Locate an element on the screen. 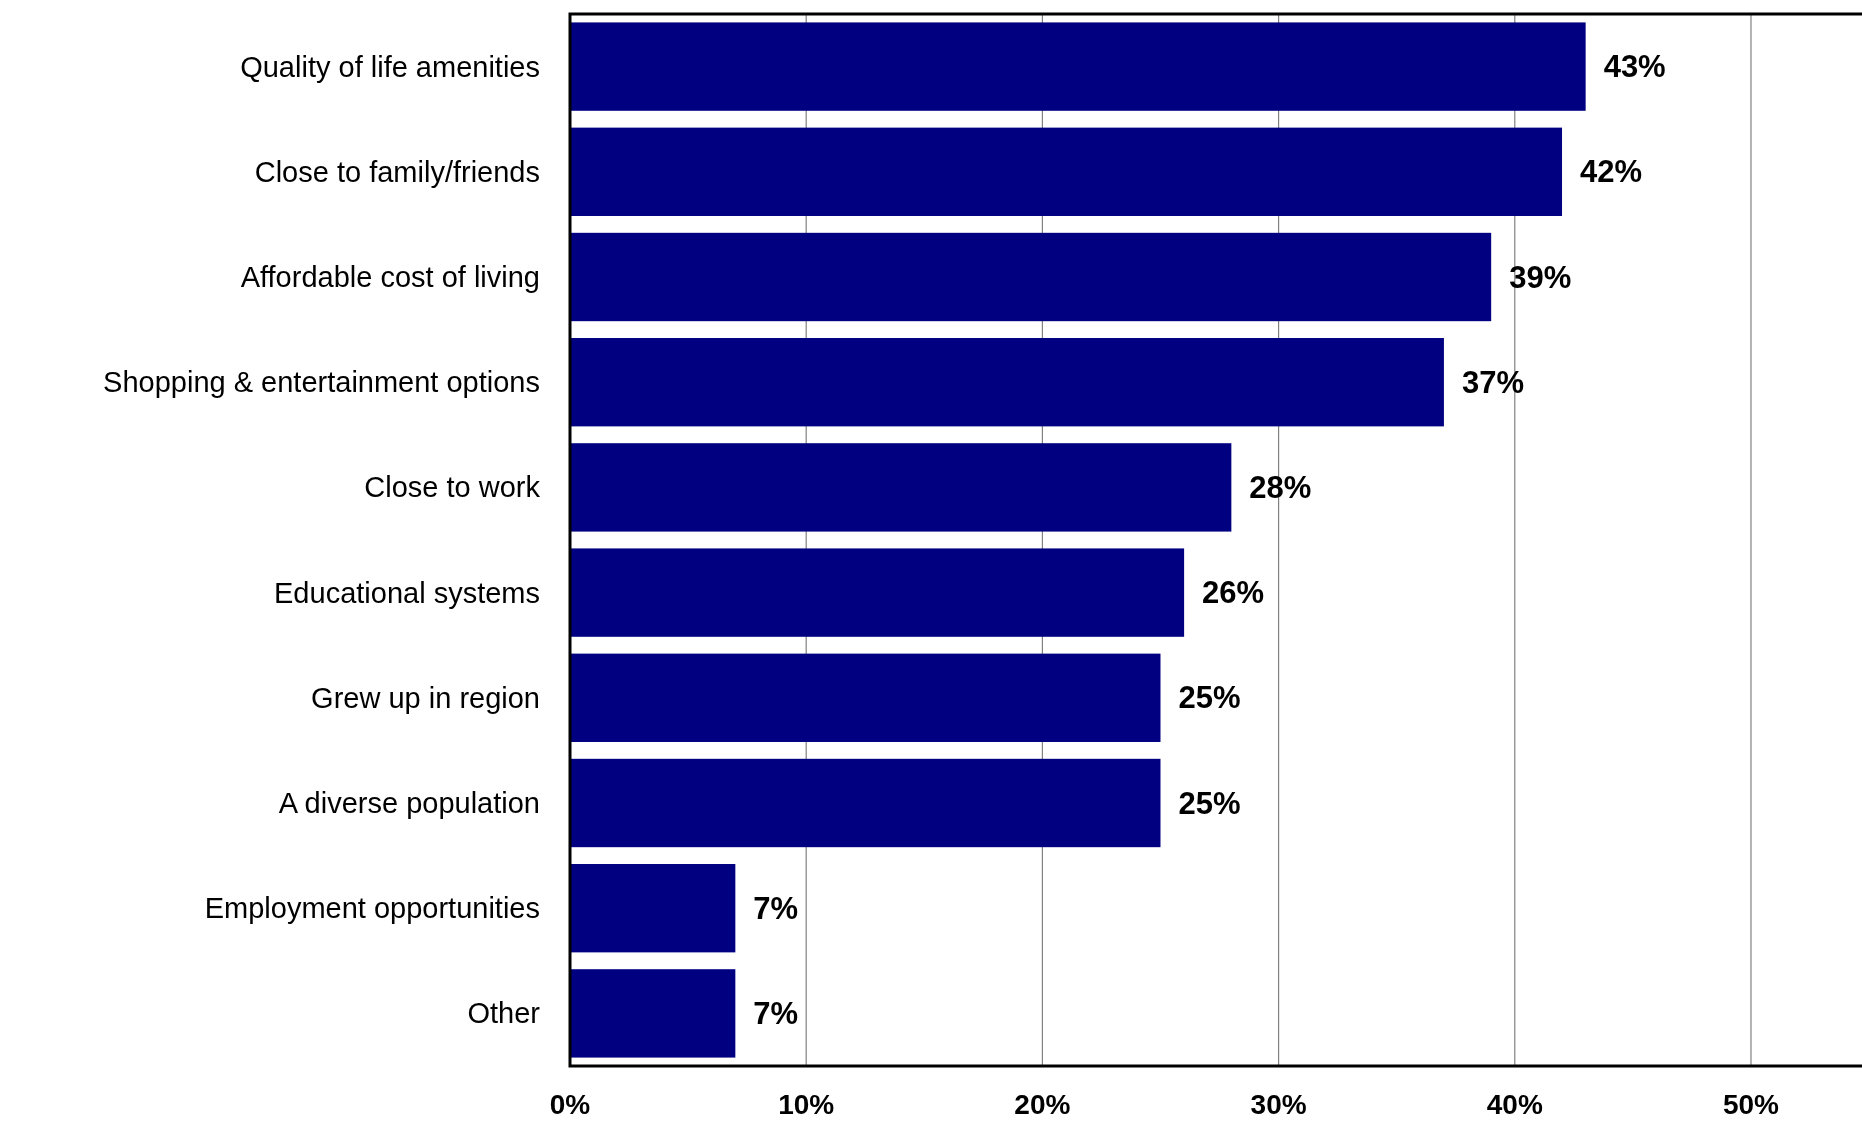 The image size is (1862, 1128). y-tick-label: Close to family/friends is located at coordinates (397, 171).